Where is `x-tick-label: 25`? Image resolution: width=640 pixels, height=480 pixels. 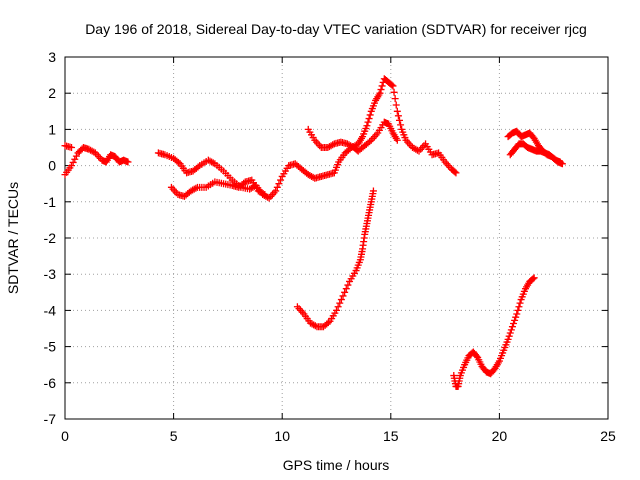
x-tick-label: 25 is located at coordinates (608, 436).